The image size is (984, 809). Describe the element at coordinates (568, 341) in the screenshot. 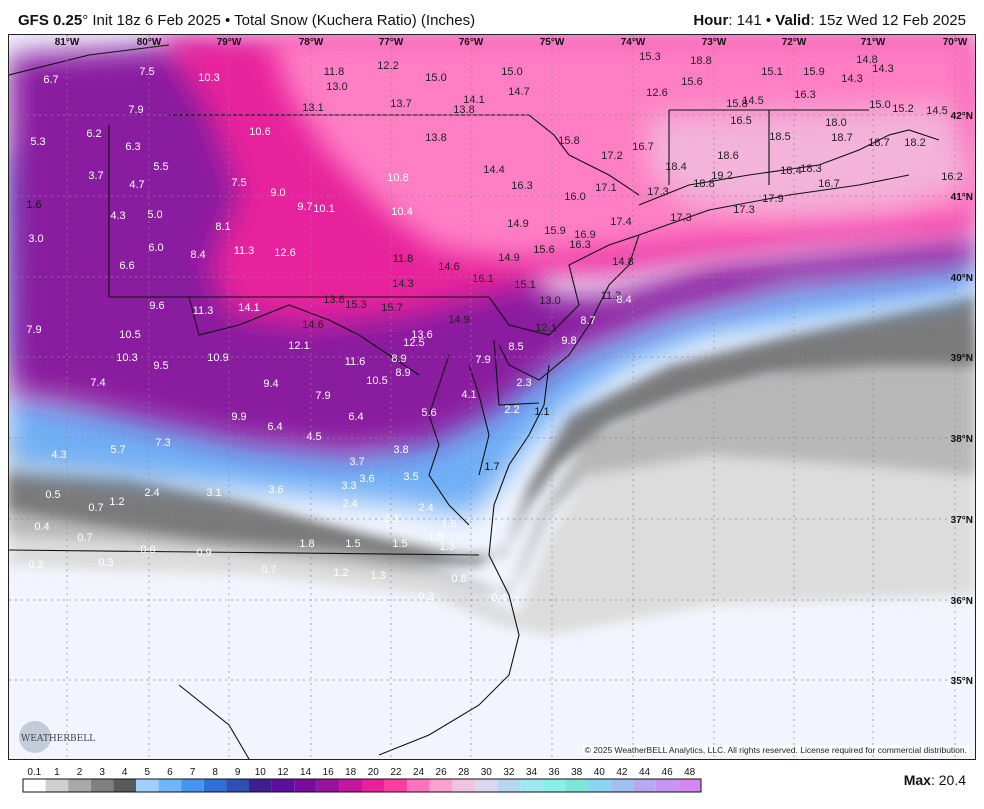

I see `snow-value-label: 9.8` at that location.